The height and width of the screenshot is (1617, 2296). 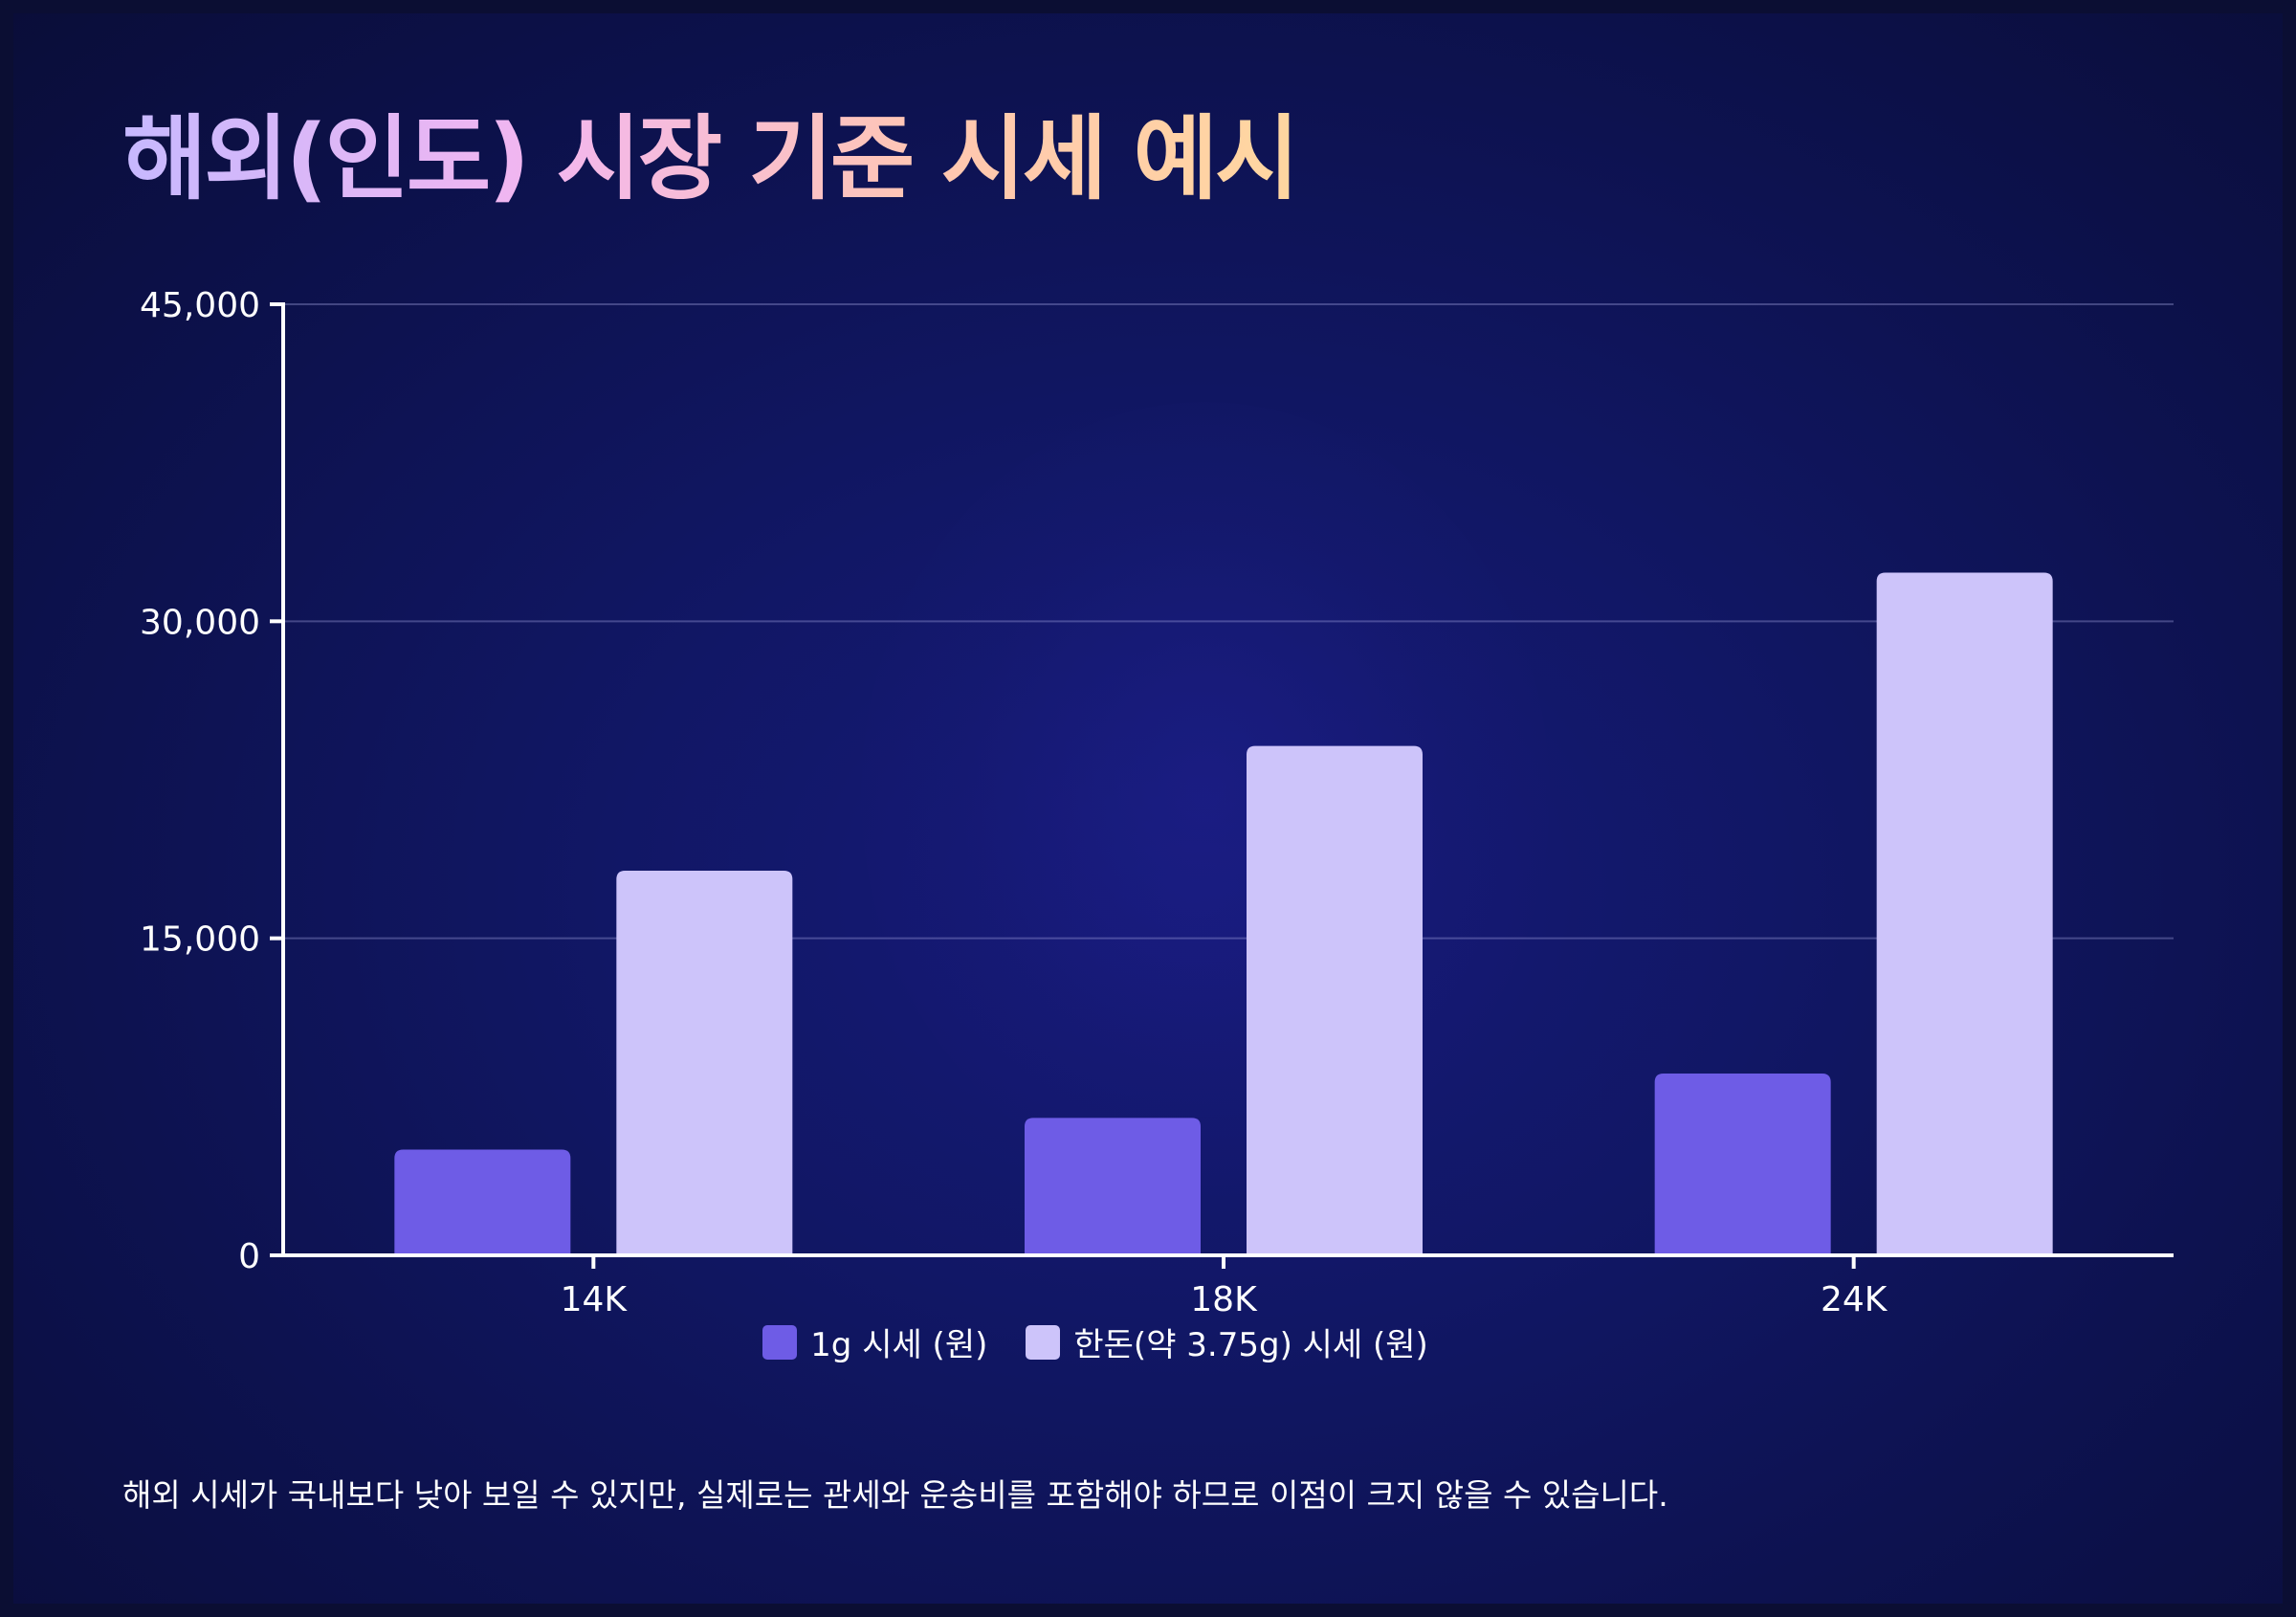 What do you see at coordinates (711, 150) in the screenshot?
I see `page-title: 해외(인도) 시장 기준 시세 예시` at bounding box center [711, 150].